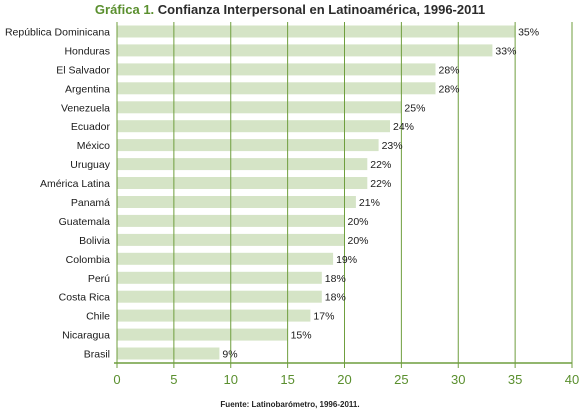 The image size is (580, 414). What do you see at coordinates (116, 379) in the screenshot?
I see `x-tick-label-0: 0` at bounding box center [116, 379].